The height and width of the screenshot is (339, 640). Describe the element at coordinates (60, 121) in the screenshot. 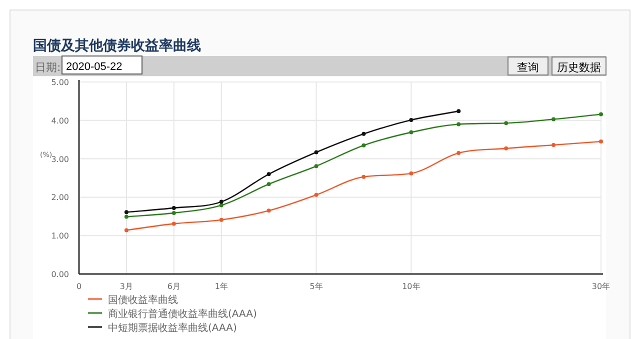

I see `y-tick-label: 4.00` at that location.